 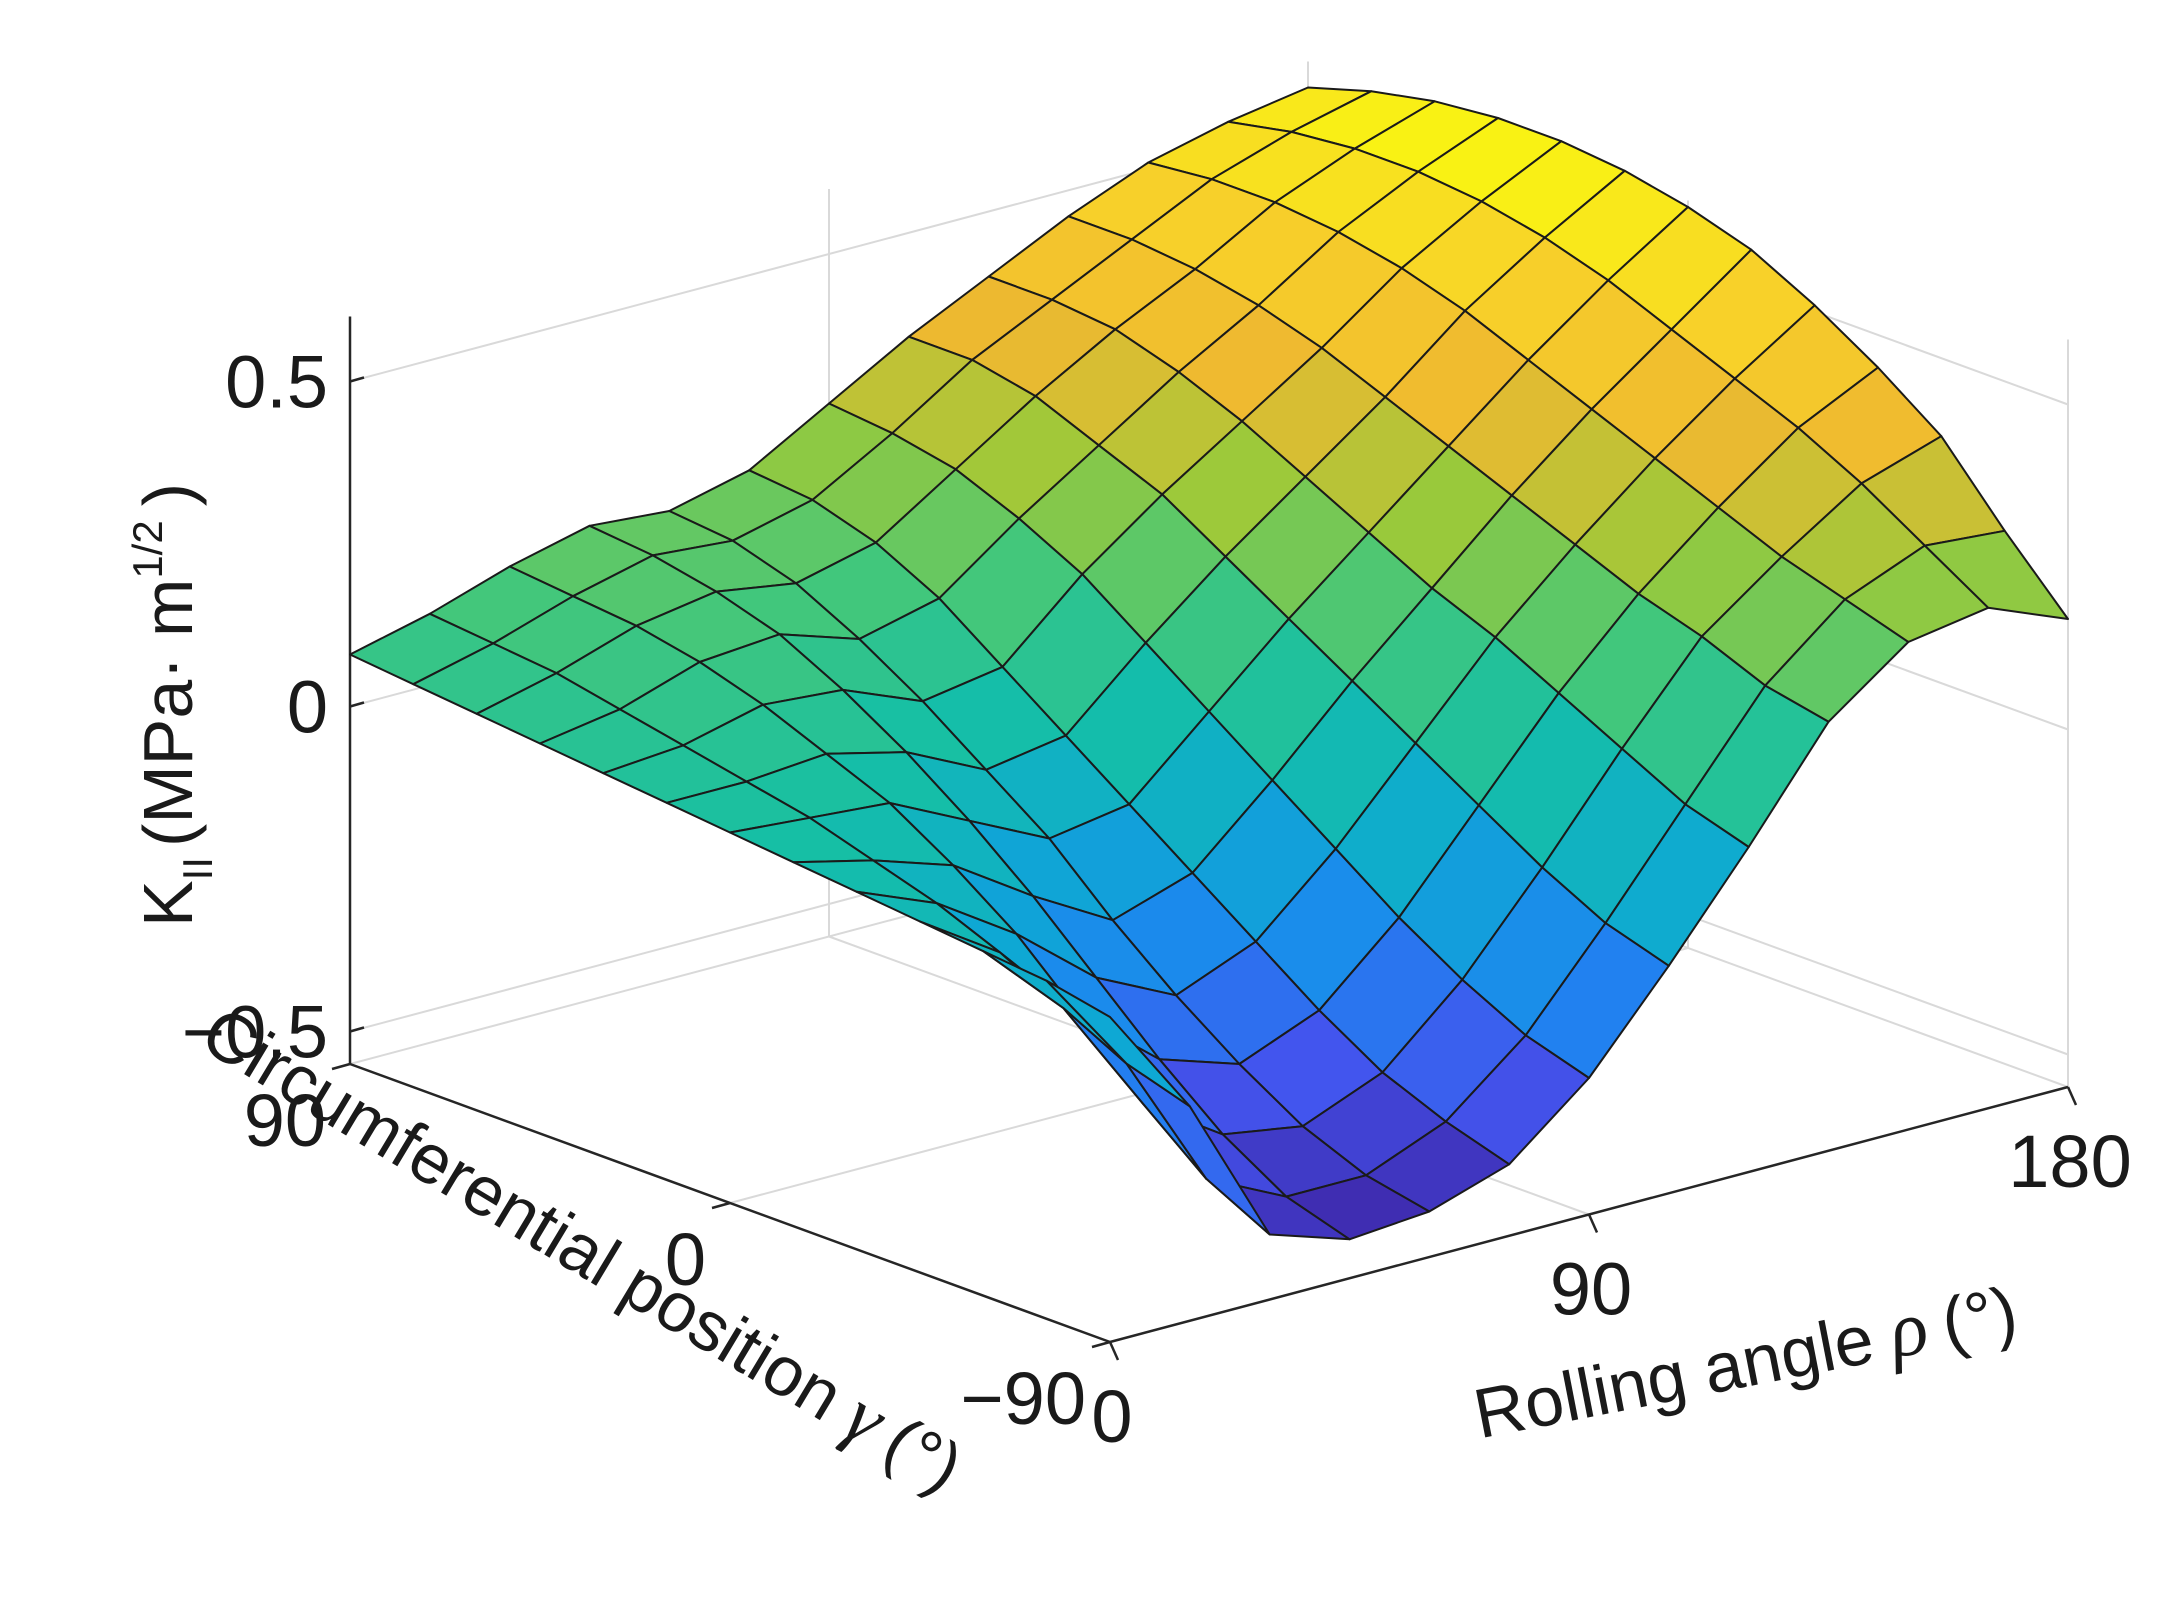 What do you see at coordinates (2069, 1161) in the screenshot?
I see `x-tick-label-2: 180` at bounding box center [2069, 1161].